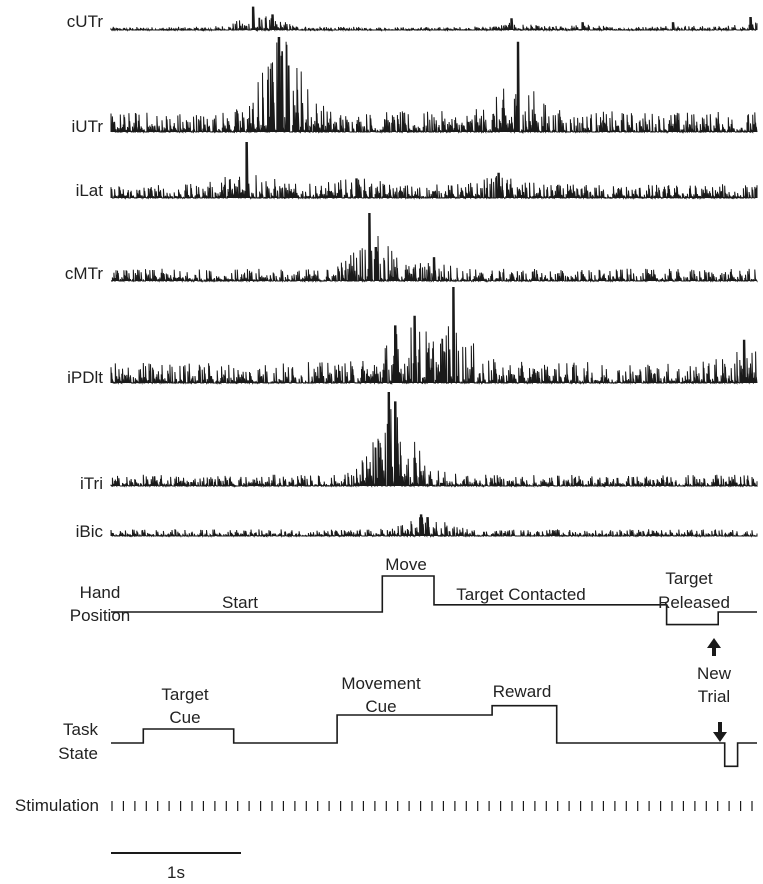  What do you see at coordinates (714, 696) in the screenshot?
I see `new-trial-label-line2: Trial` at bounding box center [714, 696].